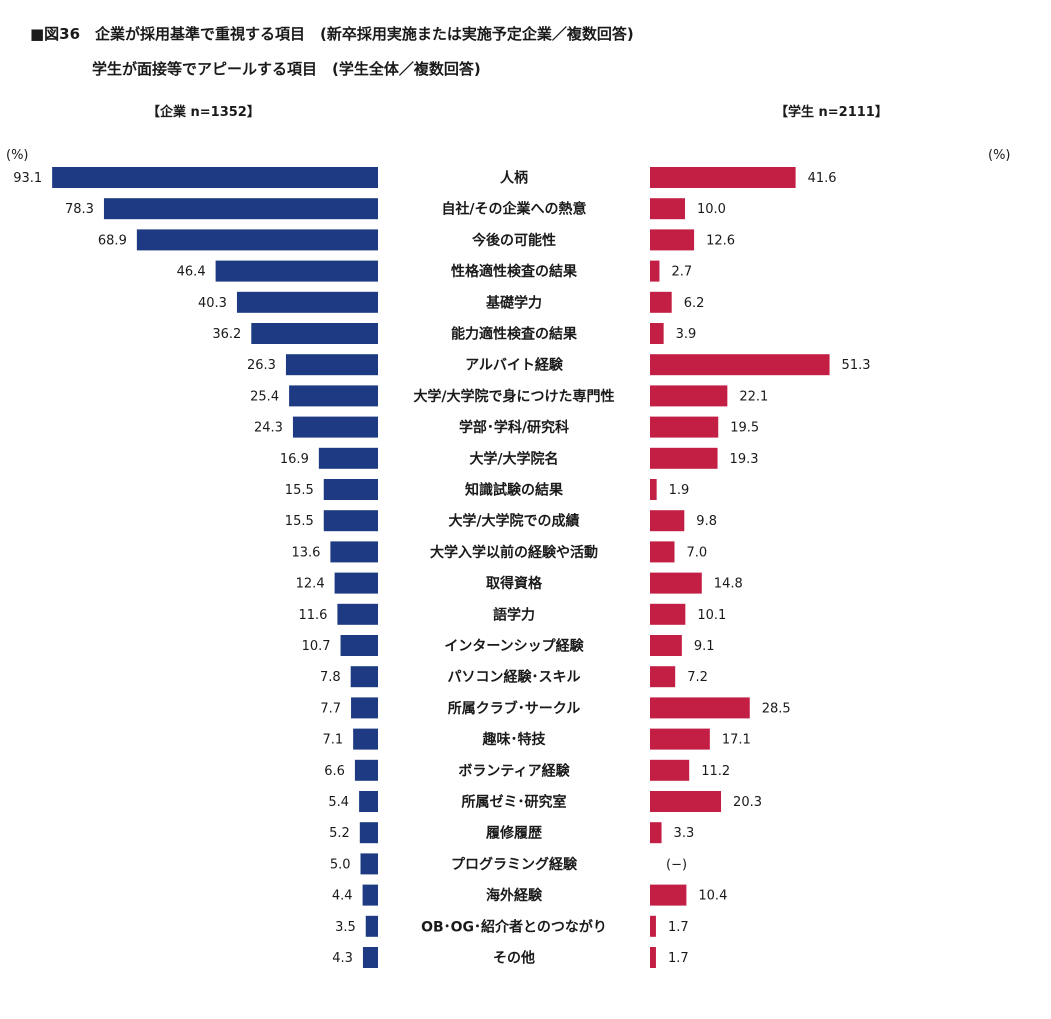  What do you see at coordinates (305, 552) in the screenshot?
I see `company-value-label: 13.6` at bounding box center [305, 552].